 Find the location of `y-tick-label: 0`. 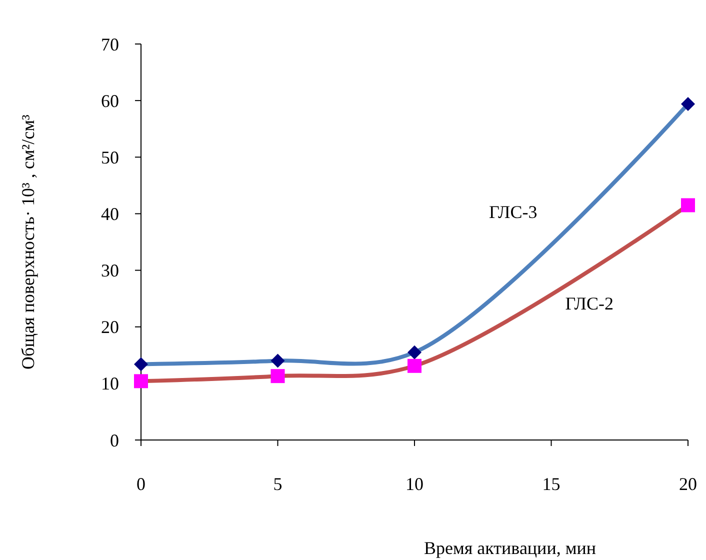

y-tick-label: 0 is located at coordinates (114, 440).